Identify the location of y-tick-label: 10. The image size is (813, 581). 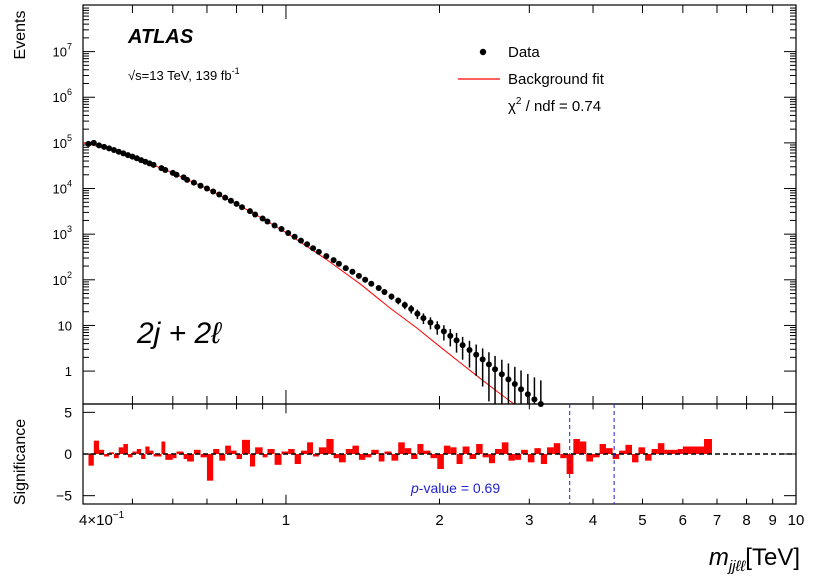
(65, 325).